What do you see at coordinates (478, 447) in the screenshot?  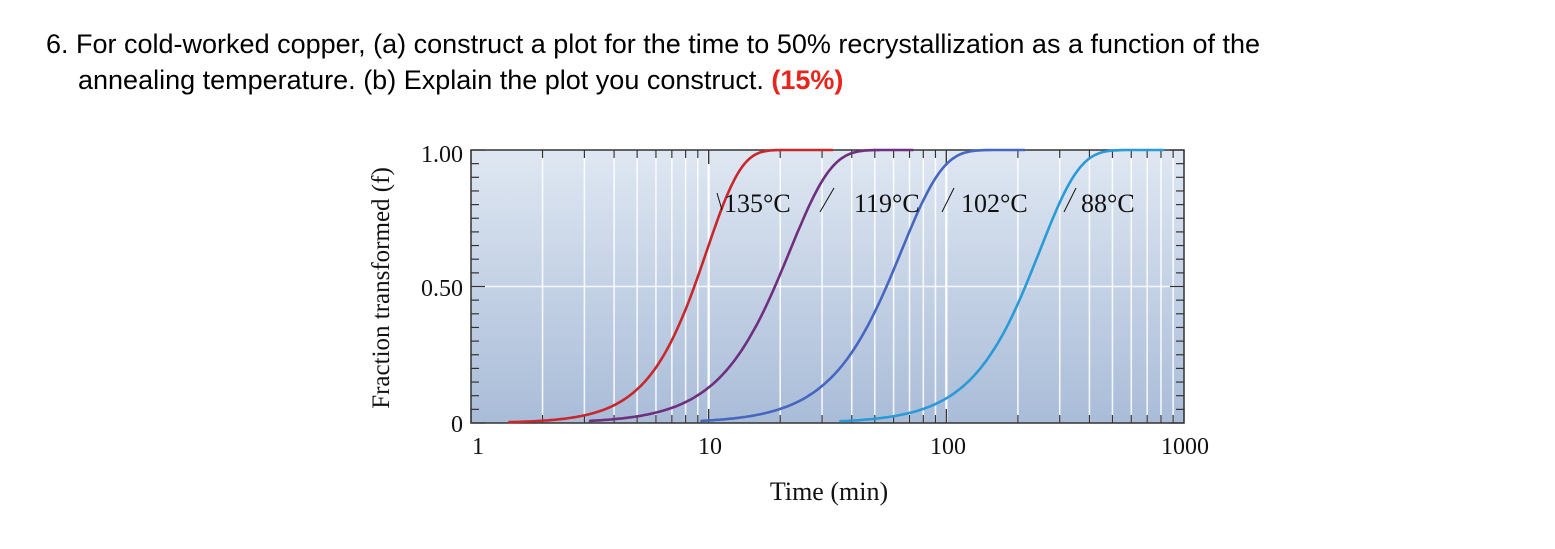 I see `x-tick-label-1: 1` at bounding box center [478, 447].